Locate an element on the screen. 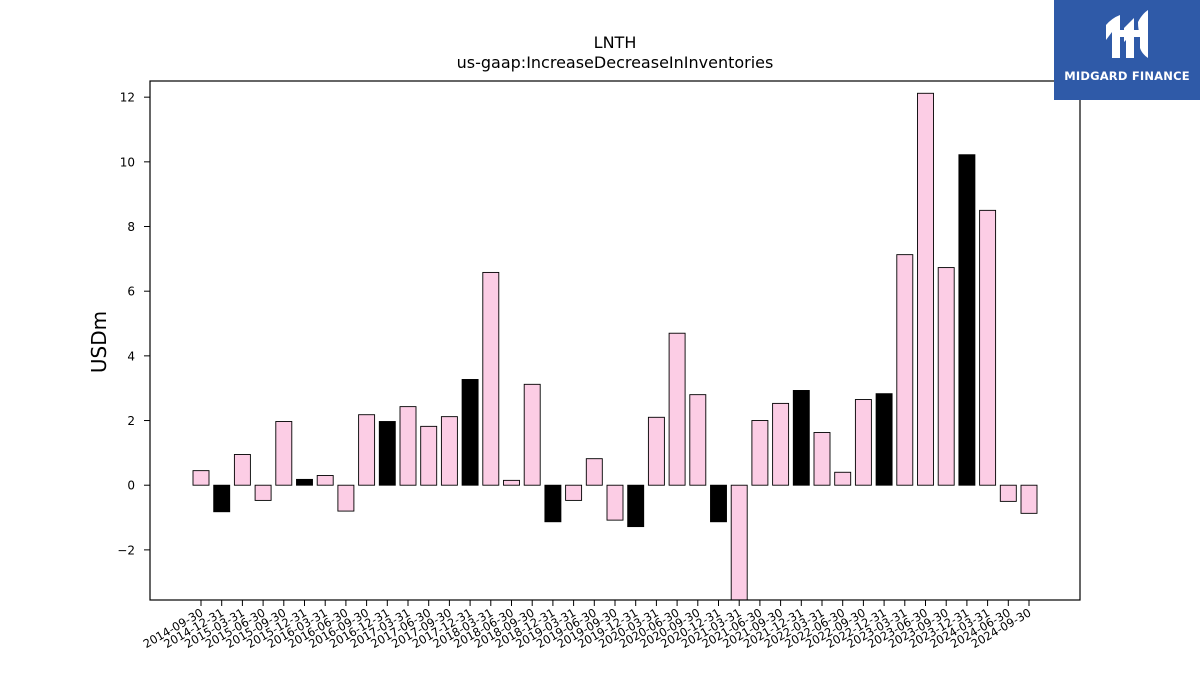  chart-subtitle: us-gaap:IncreaseDecreaseInInventories is located at coordinates (615, 62).